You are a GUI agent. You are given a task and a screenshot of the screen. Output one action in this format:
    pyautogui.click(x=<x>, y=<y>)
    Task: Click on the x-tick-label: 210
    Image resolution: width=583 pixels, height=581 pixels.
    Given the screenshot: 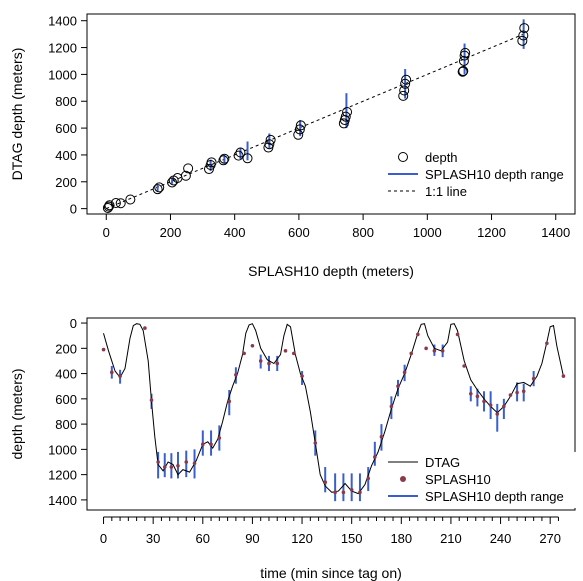 What is the action you would take?
    pyautogui.click(x=451, y=538)
    